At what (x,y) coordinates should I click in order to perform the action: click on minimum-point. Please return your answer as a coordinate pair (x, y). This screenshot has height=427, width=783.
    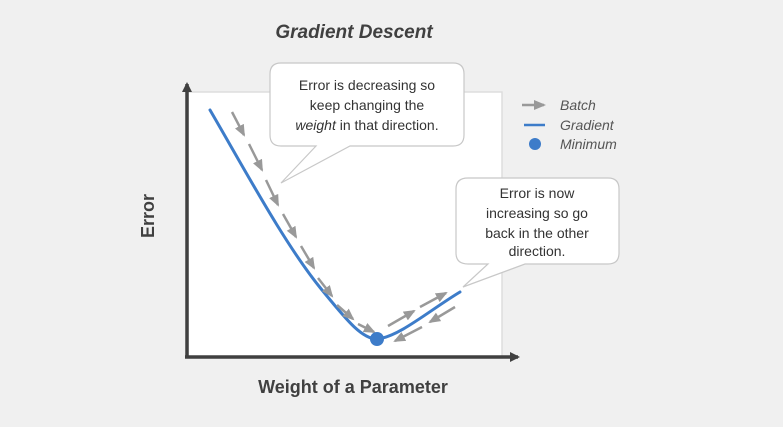
    Looking at the image, I should click on (377, 339).